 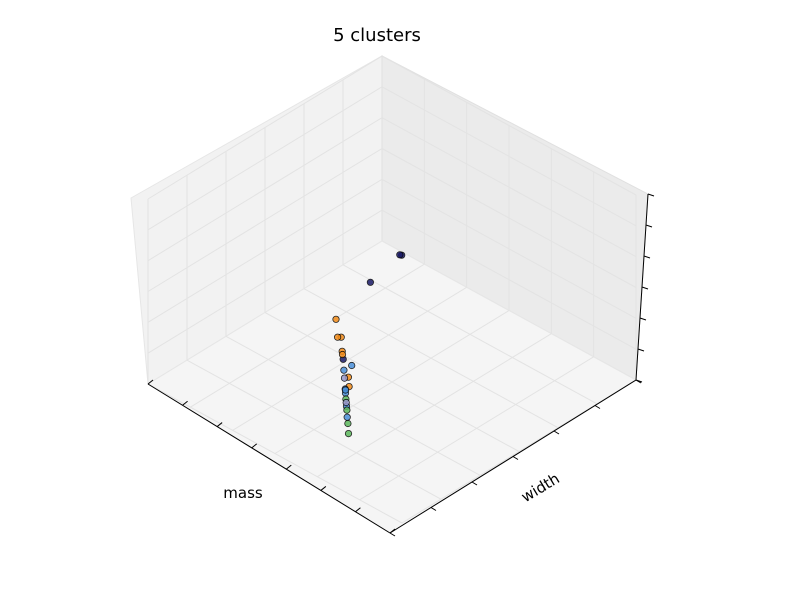 I want to click on y-axis-label: width, so click(x=540, y=487).